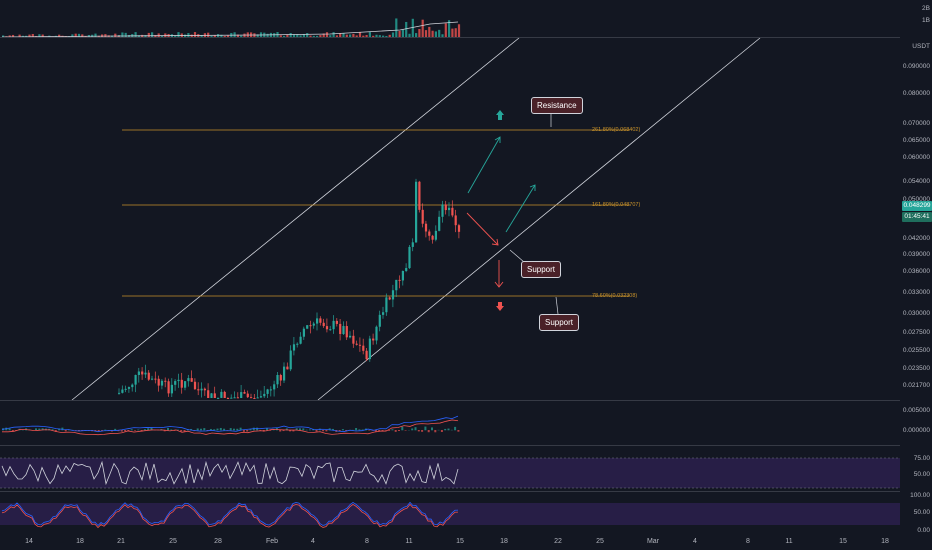 The width and height of the screenshot is (932, 550). Describe the element at coordinates (466, 37) in the screenshot. I see `separator-volume` at that location.